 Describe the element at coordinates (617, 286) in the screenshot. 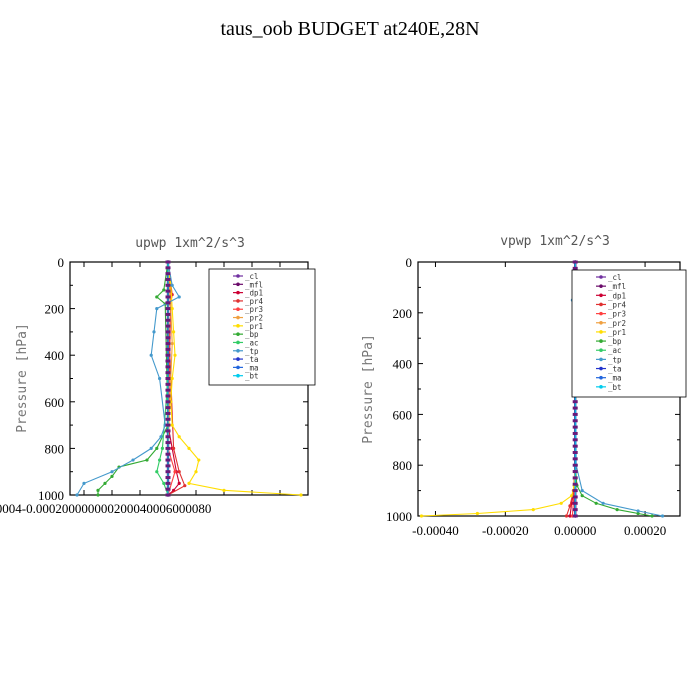

I see `legend-entry: _mfl` at that location.